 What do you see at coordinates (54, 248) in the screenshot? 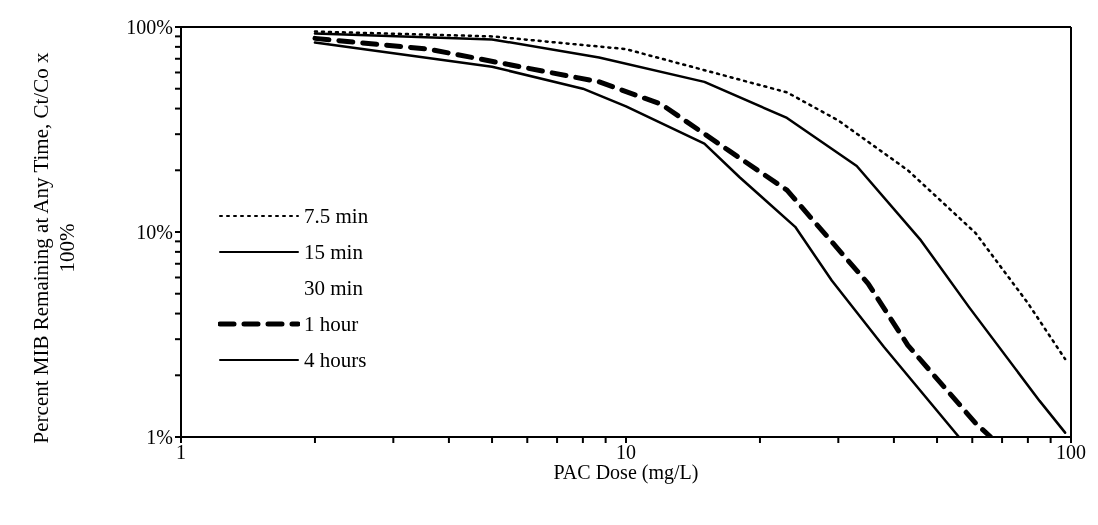
I see `y-axis-title: Percent MIB Remaining at Any Time, Ct/Co x 100%` at bounding box center [54, 248].